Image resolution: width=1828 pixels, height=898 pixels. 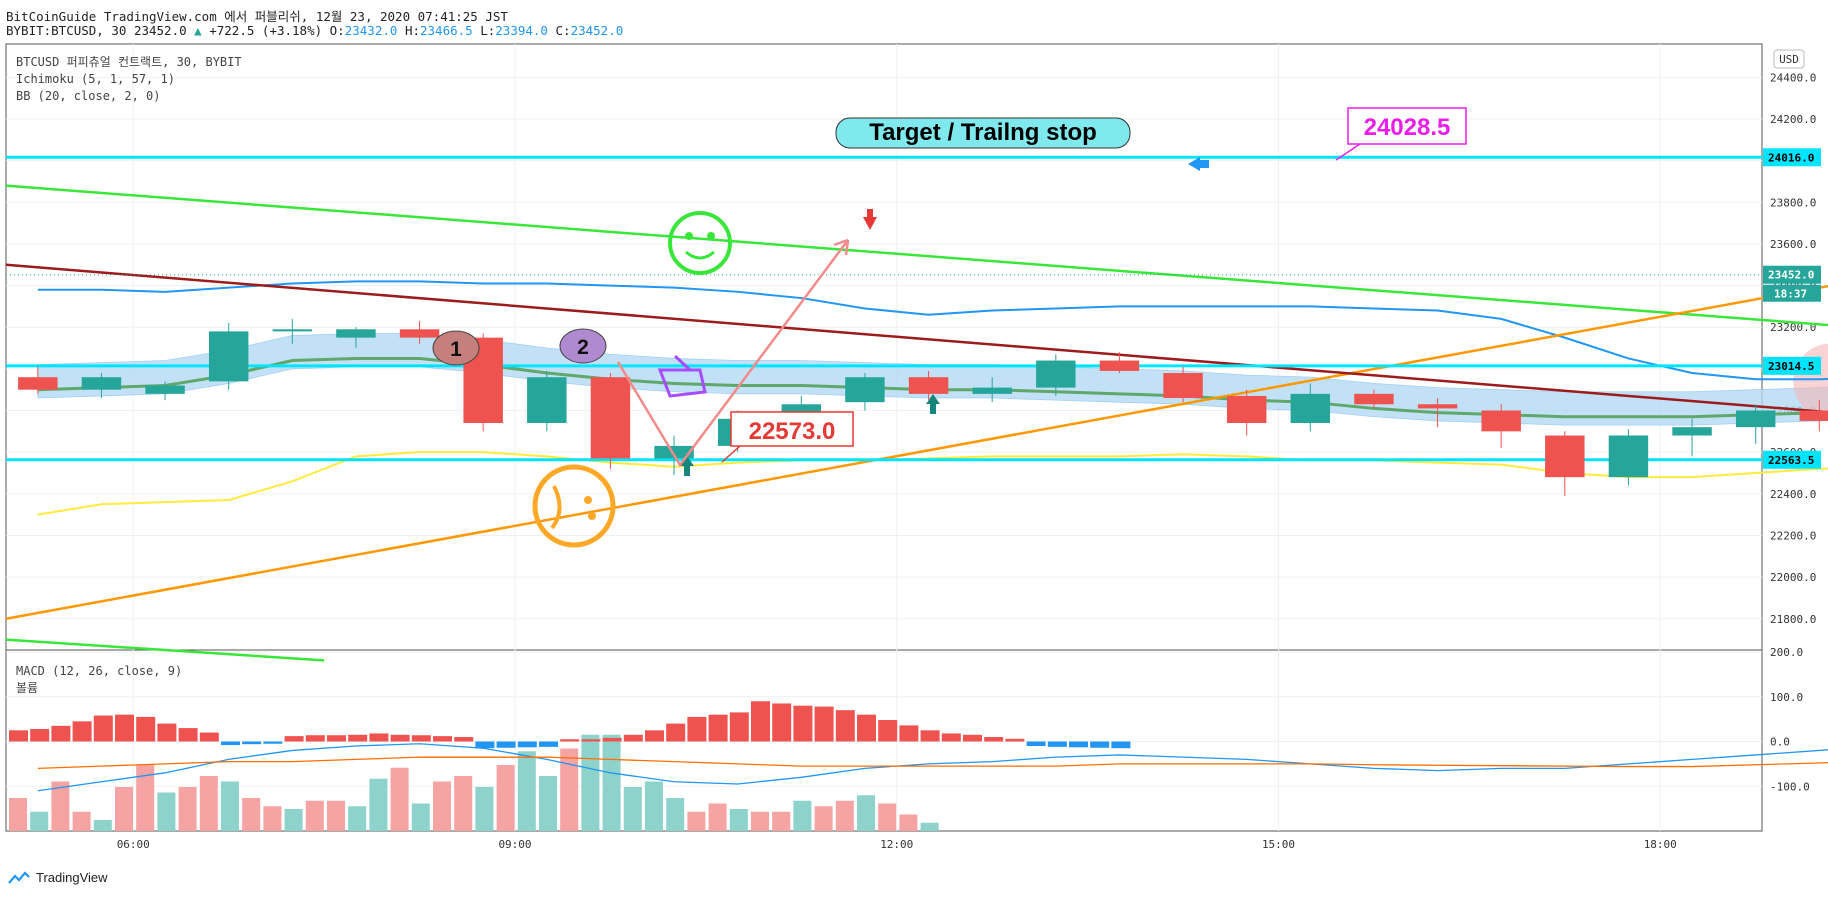 I want to click on macd-line, so click(x=932, y=767).